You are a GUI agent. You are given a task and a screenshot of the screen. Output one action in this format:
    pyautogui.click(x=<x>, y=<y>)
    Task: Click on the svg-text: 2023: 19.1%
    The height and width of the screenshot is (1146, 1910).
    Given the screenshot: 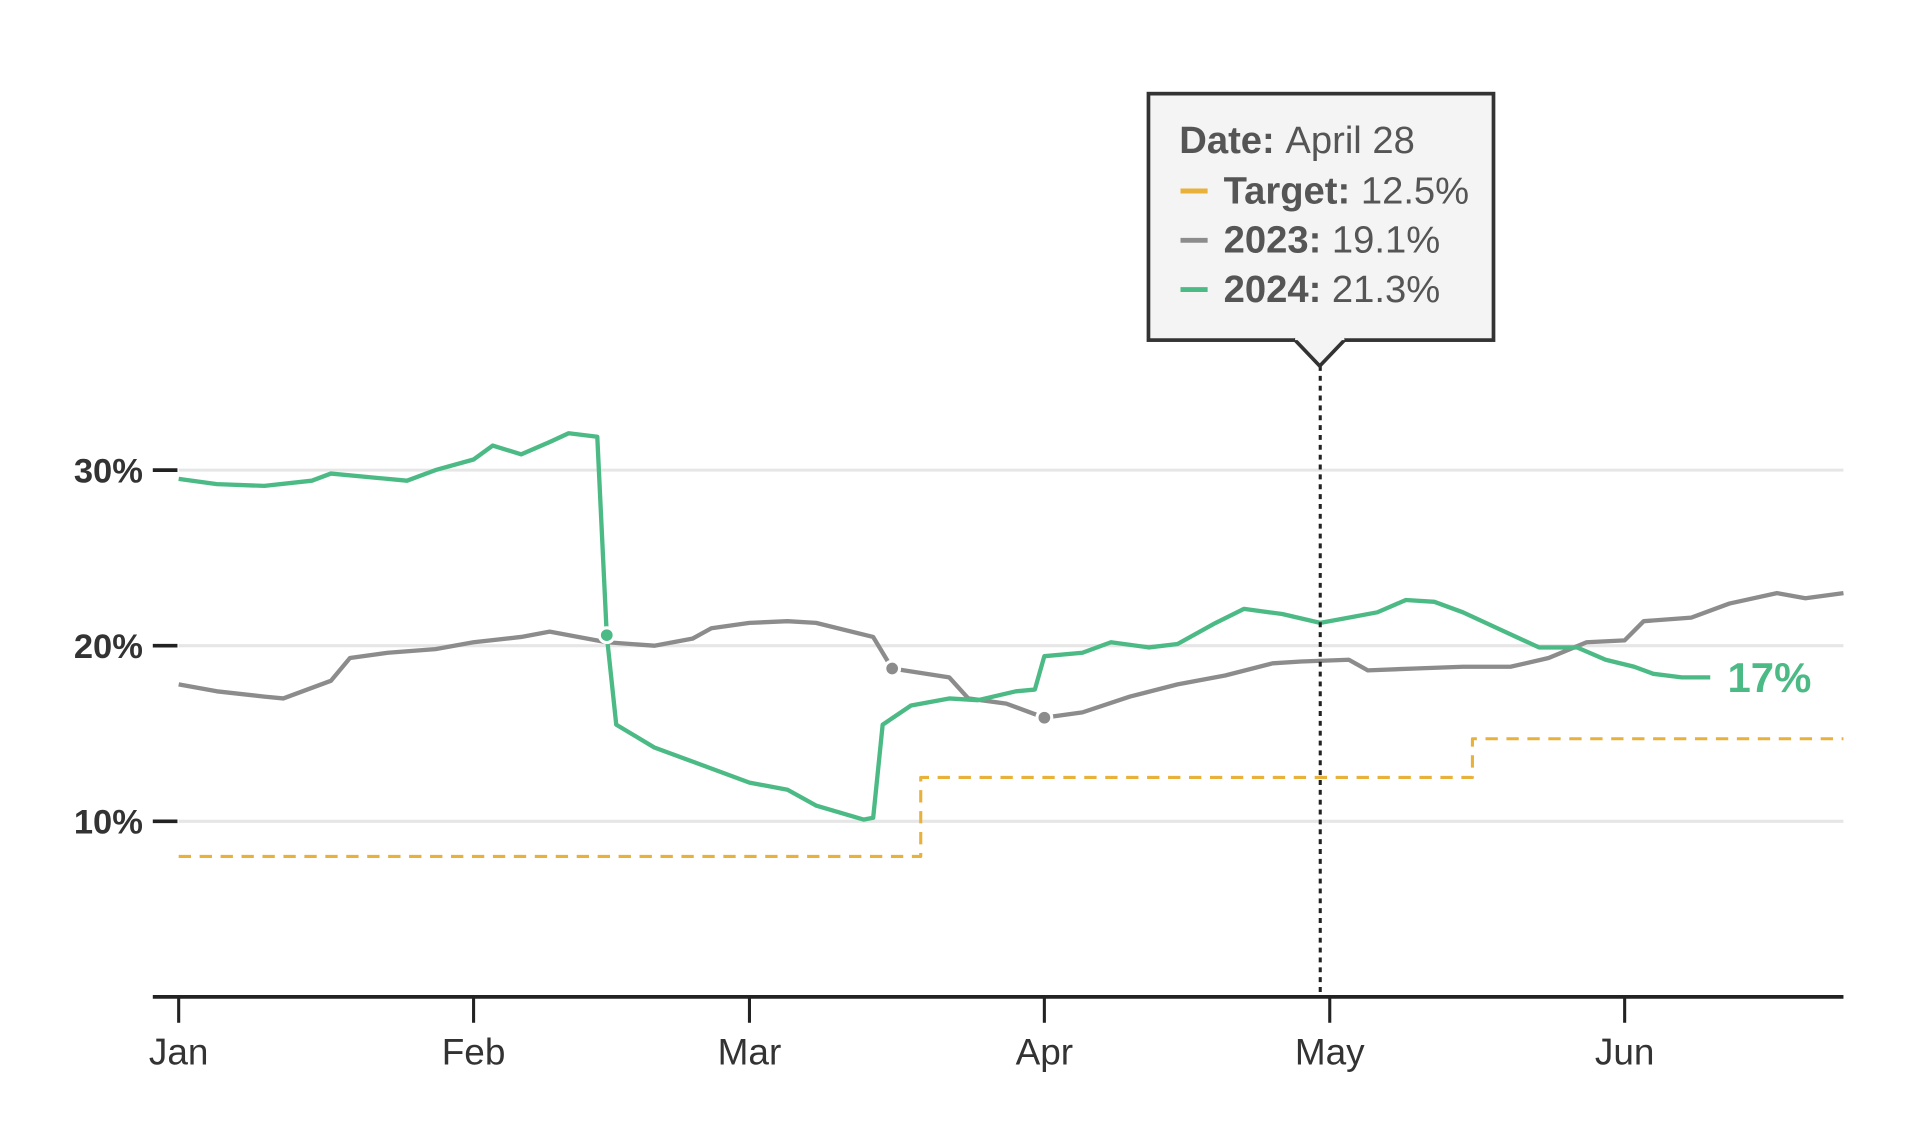 What is the action you would take?
    pyautogui.click(x=1332, y=240)
    